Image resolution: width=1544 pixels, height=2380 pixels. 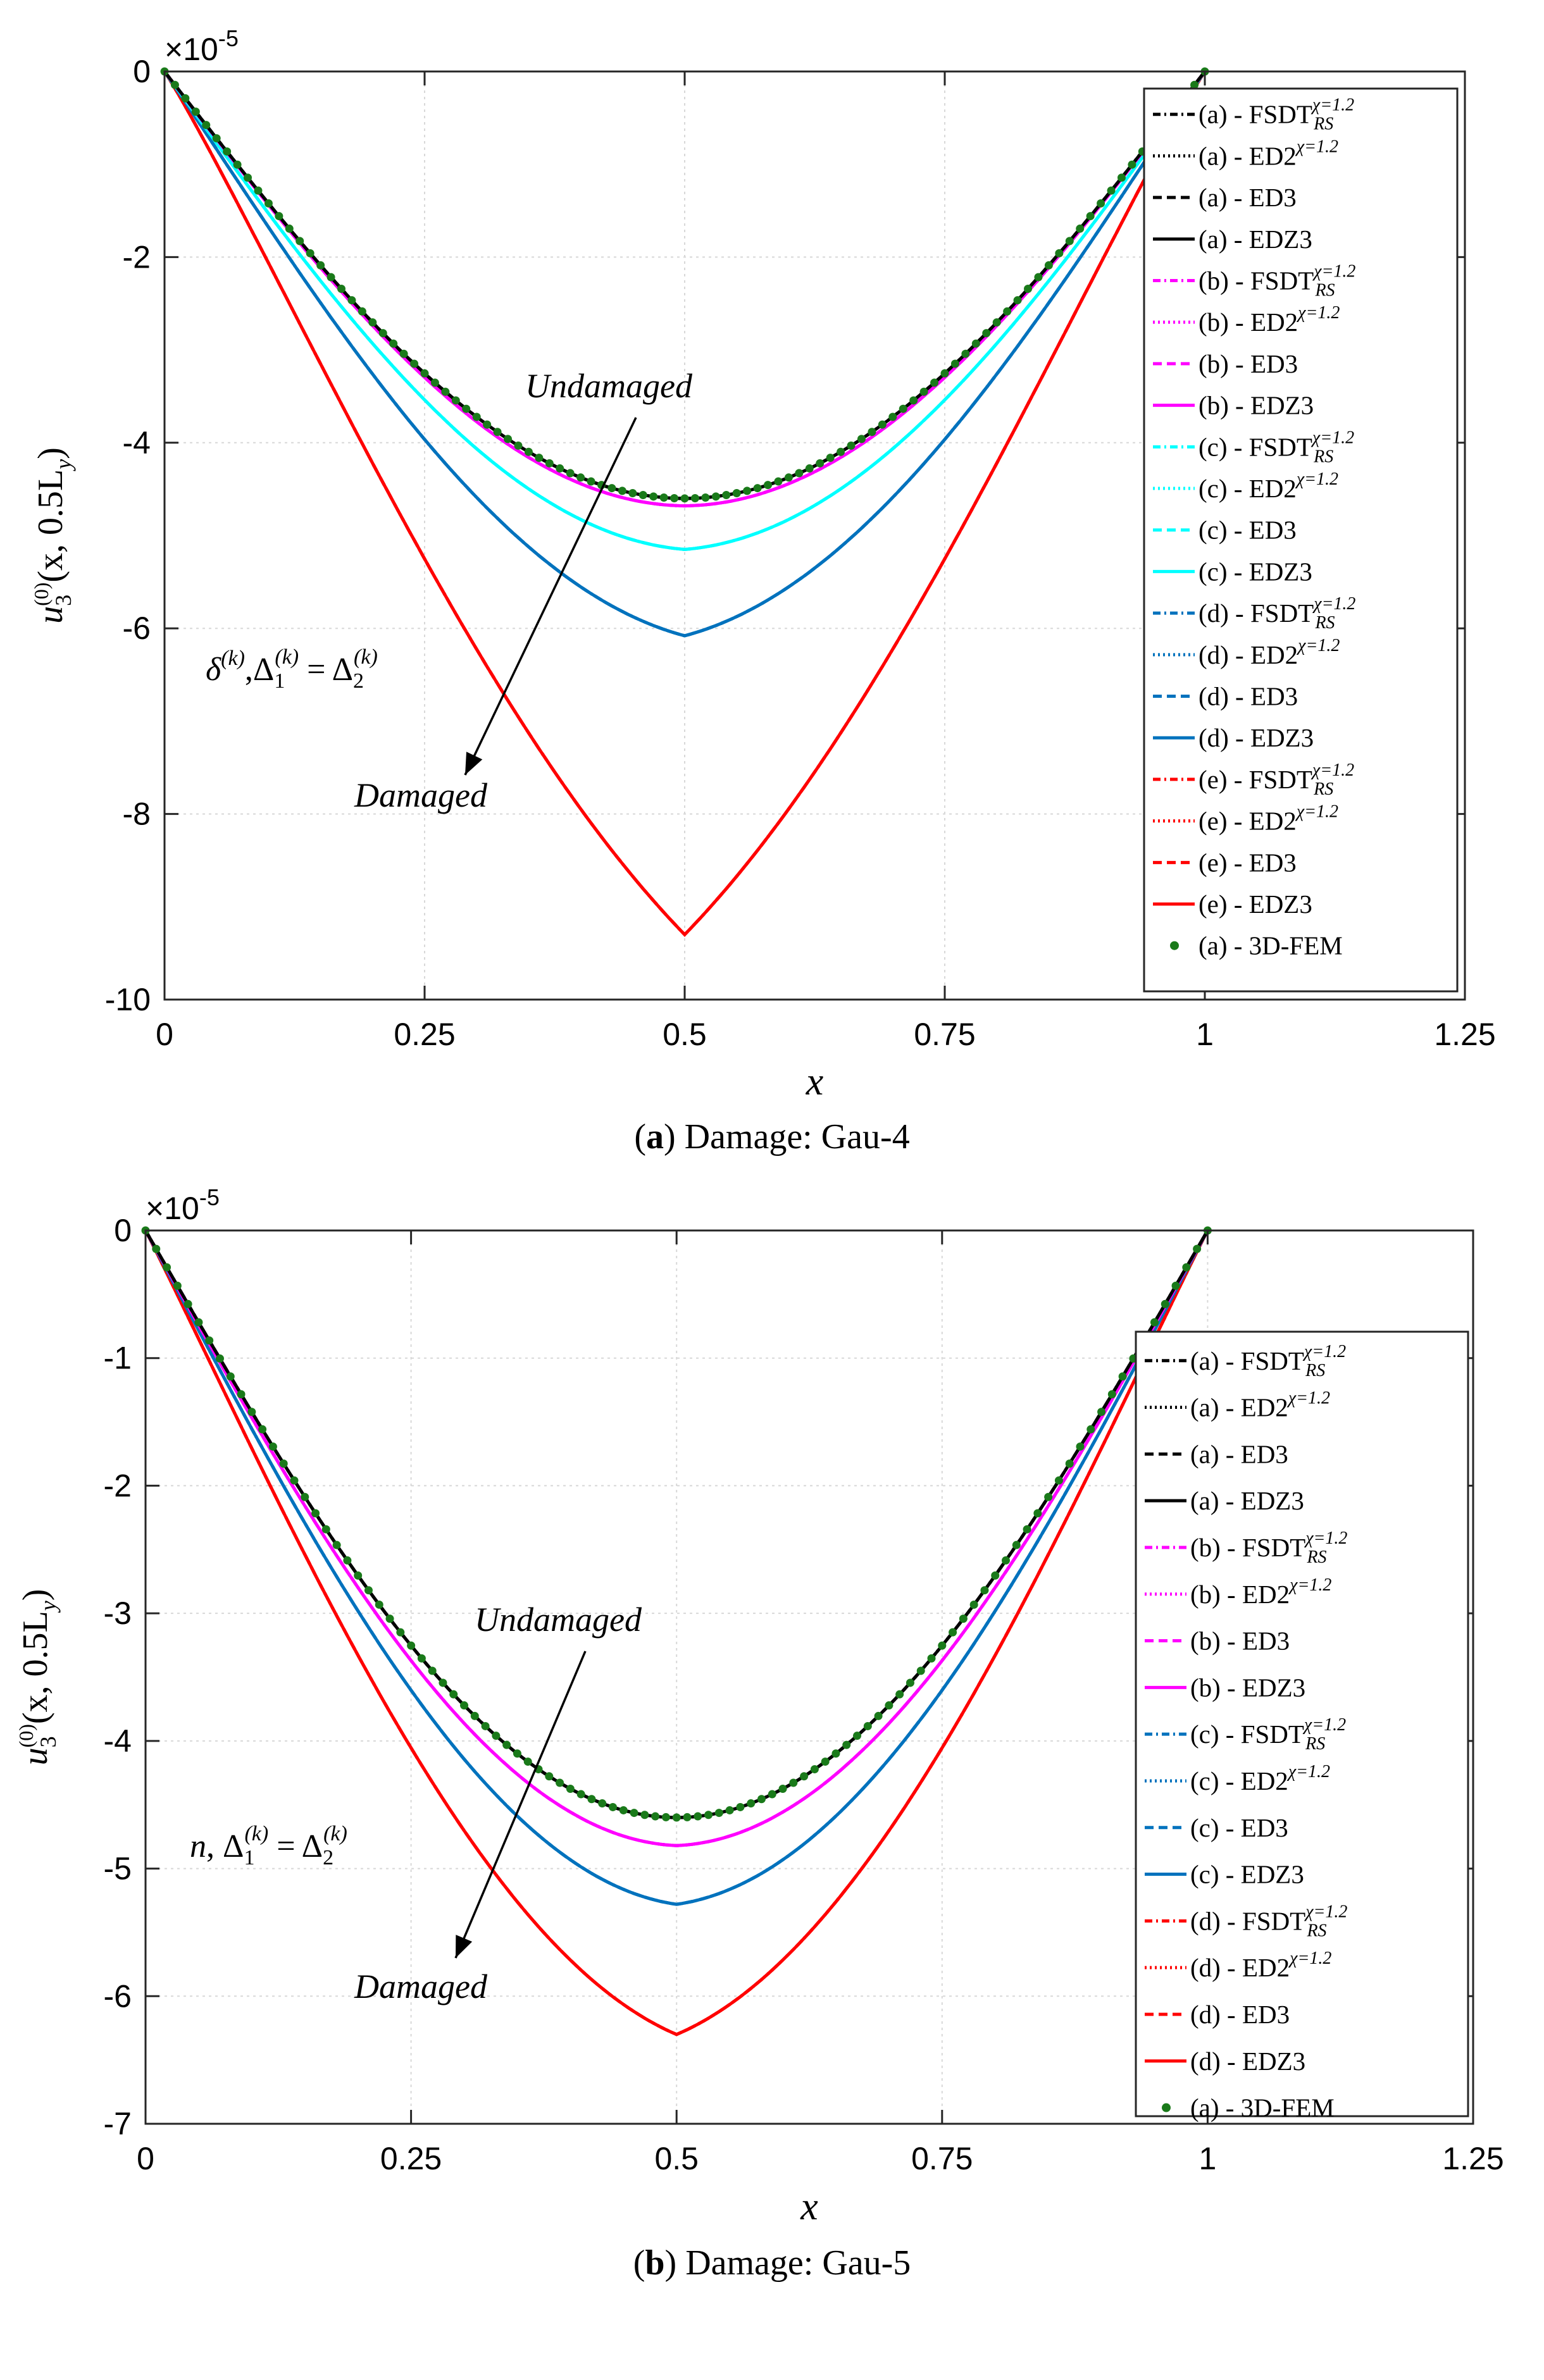 What do you see at coordinates (1268, 1361) in the screenshot?
I see `legend-label: (a) - FSDTχ=1.2 RS` at bounding box center [1268, 1361].